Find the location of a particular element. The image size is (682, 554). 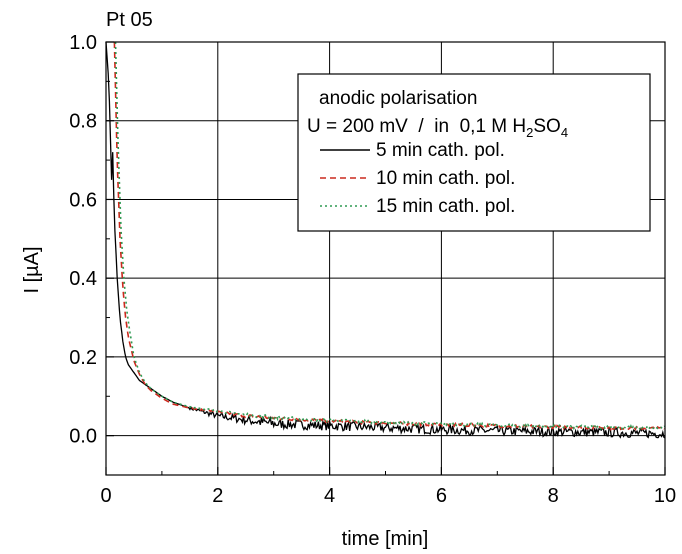

x-tick-label: 8 is located at coordinates (553, 496).